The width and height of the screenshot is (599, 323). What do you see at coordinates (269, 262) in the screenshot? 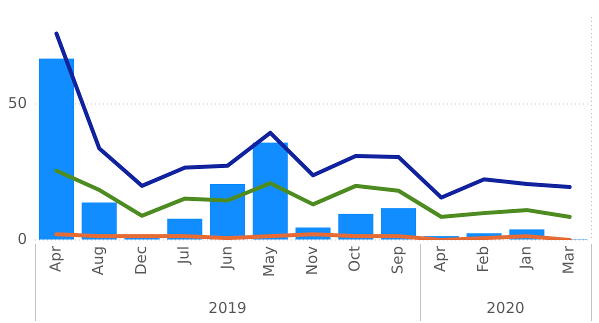
I see `x-tick-label: May` at bounding box center [269, 262].